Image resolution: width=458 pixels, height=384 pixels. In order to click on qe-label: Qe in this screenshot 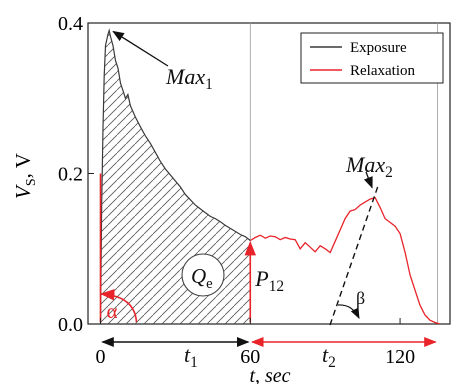, I will do `click(202, 278)`.